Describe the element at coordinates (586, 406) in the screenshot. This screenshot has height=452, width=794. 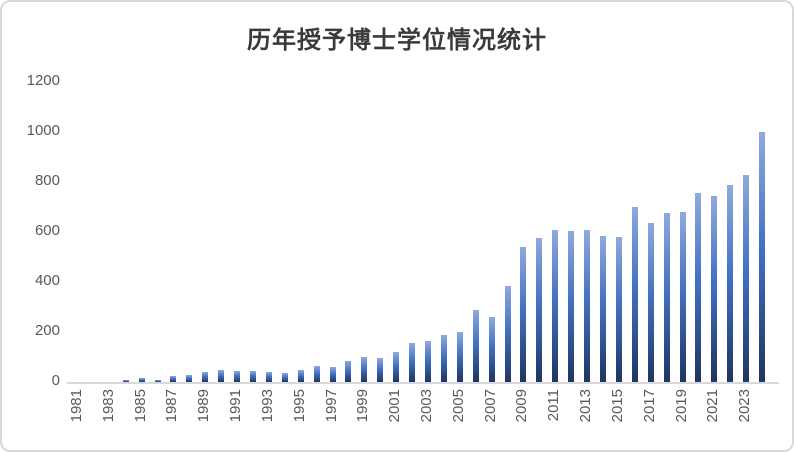
I see `x-tick-label-2013: 2013` at that location.